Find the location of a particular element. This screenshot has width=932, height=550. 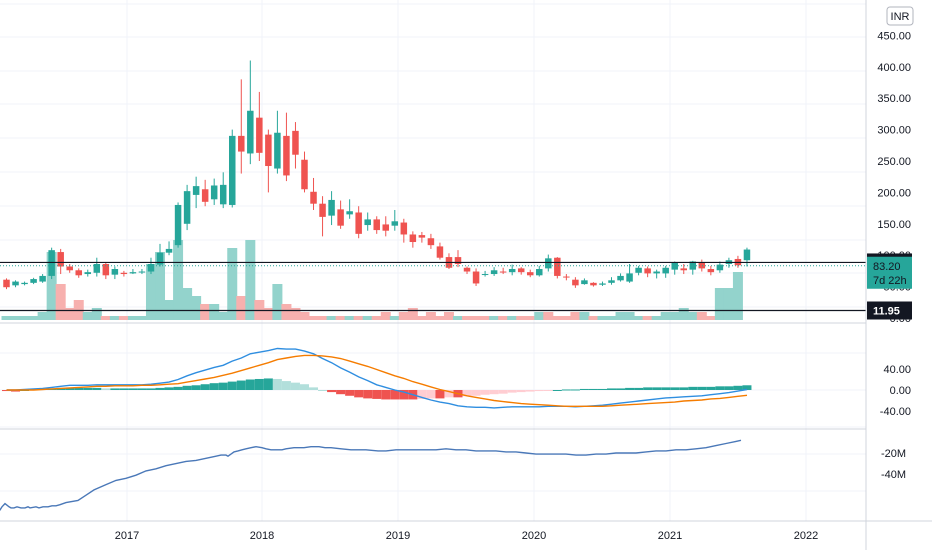

macd-axis: 40.00 0.00 -40.00 is located at coordinates (895, 391).